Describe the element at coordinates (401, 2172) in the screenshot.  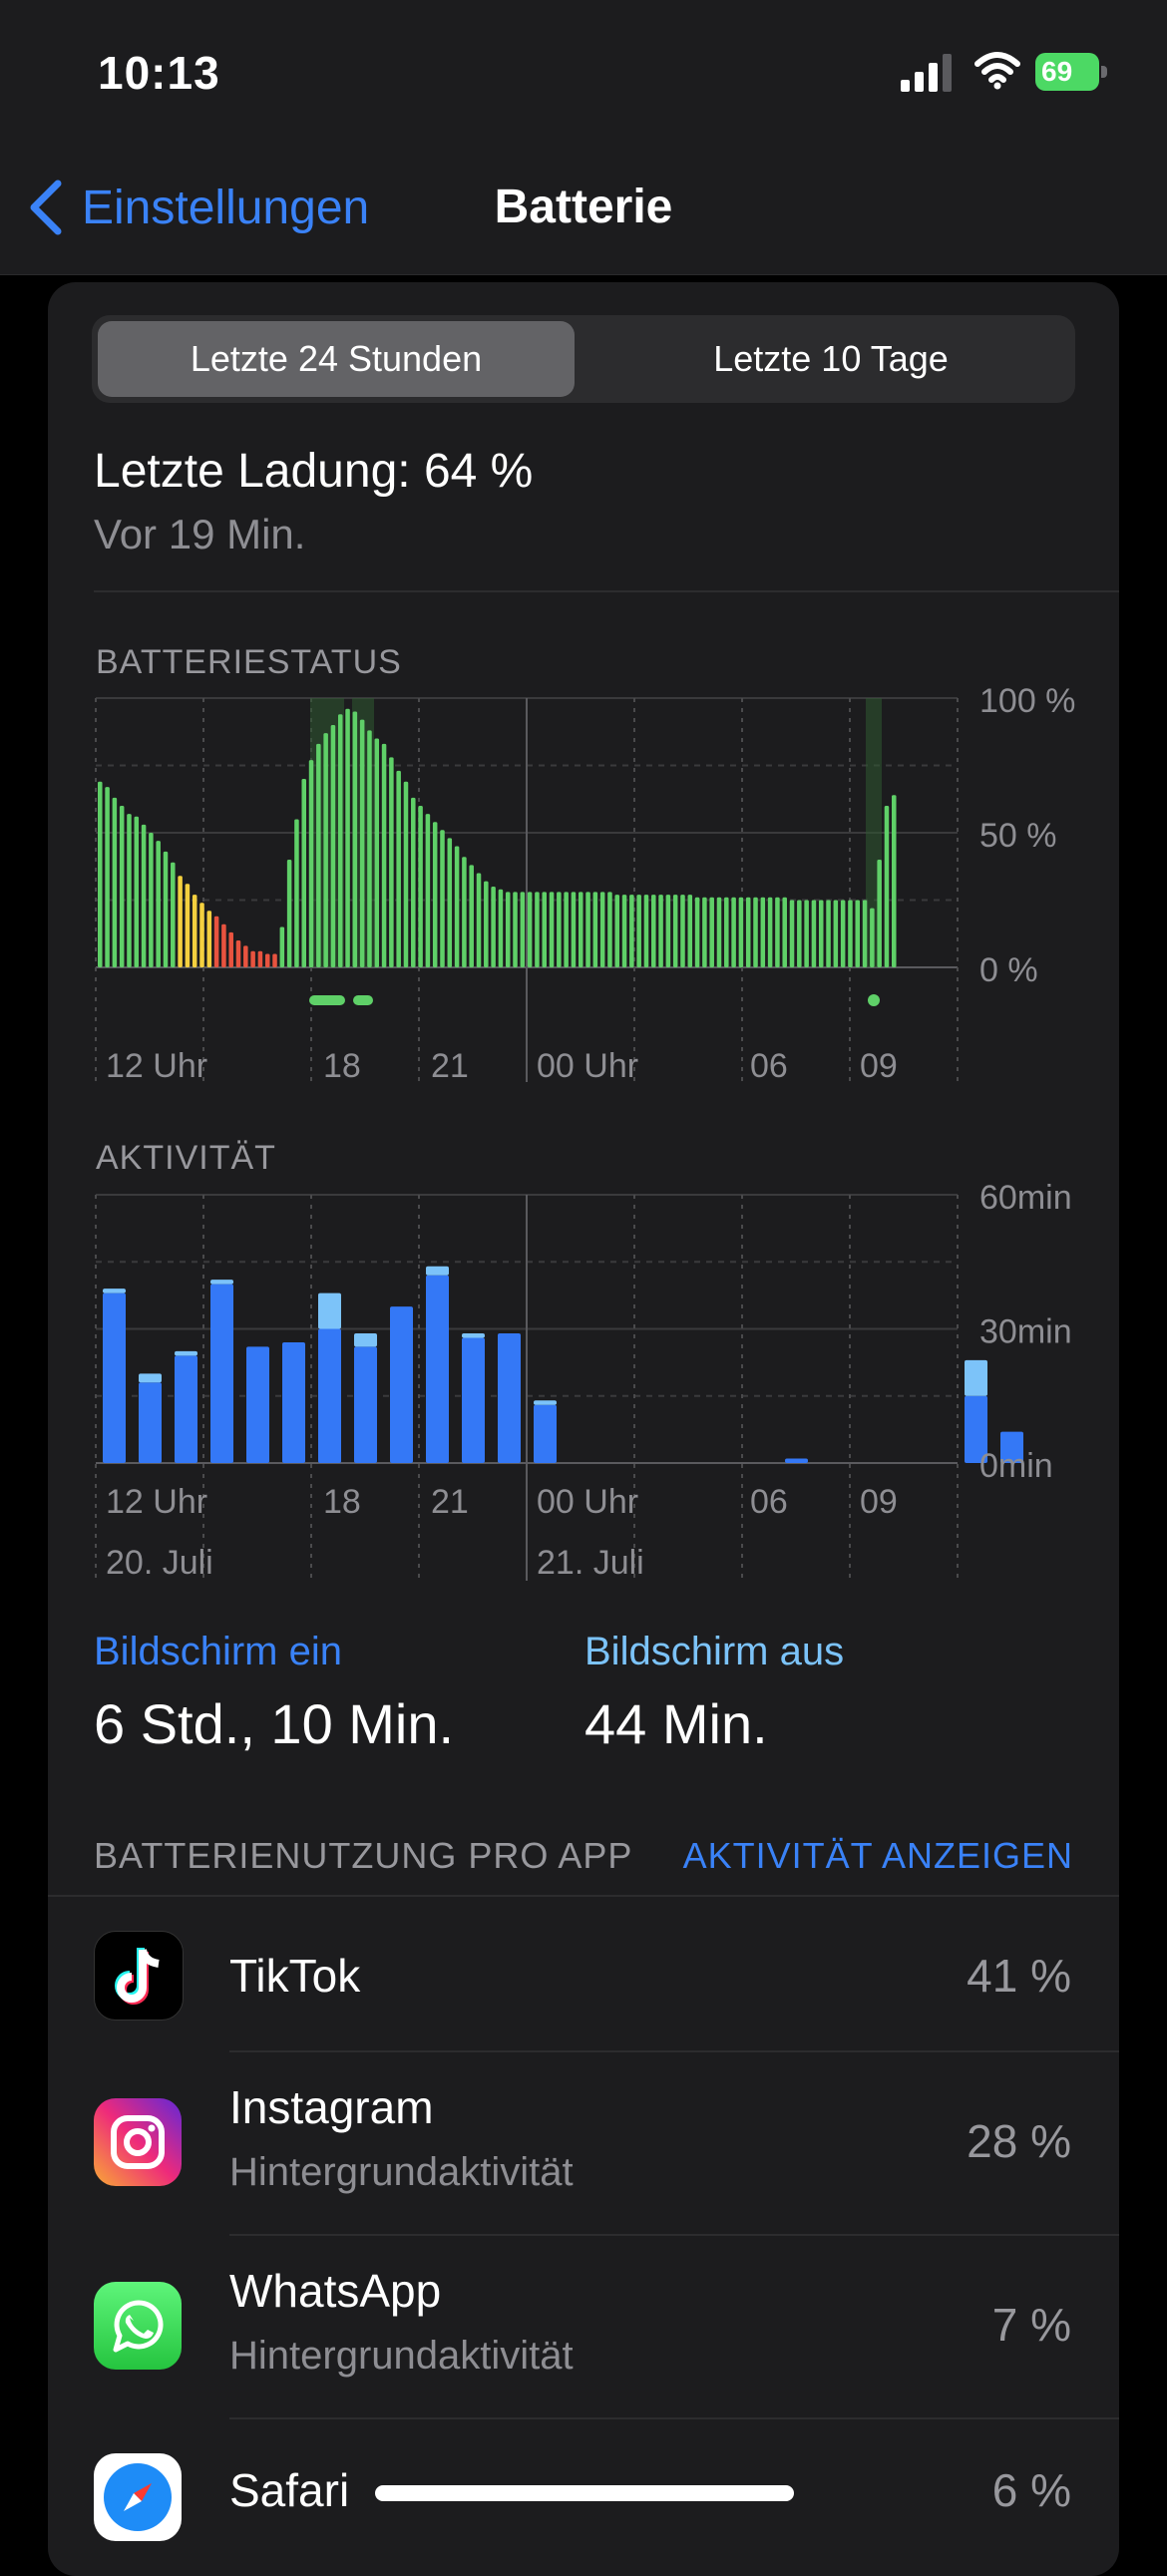
I see `app-subtitle: Hintergrundaktivität` at that location.